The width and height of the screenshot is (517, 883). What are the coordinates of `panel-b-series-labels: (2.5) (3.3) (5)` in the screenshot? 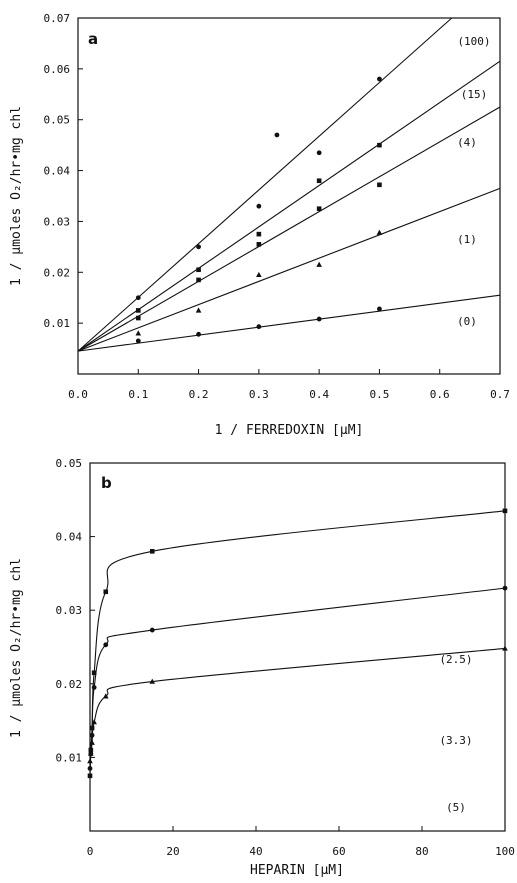 It's located at (455, 733).